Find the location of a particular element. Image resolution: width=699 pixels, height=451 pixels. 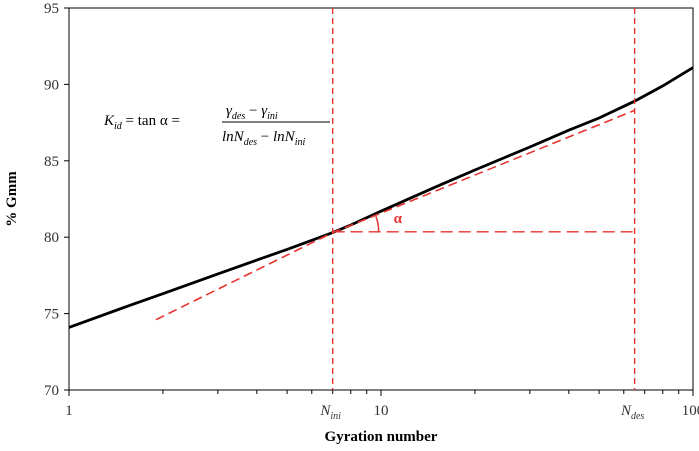

formula-num-a-sub: des is located at coordinates (238, 116).